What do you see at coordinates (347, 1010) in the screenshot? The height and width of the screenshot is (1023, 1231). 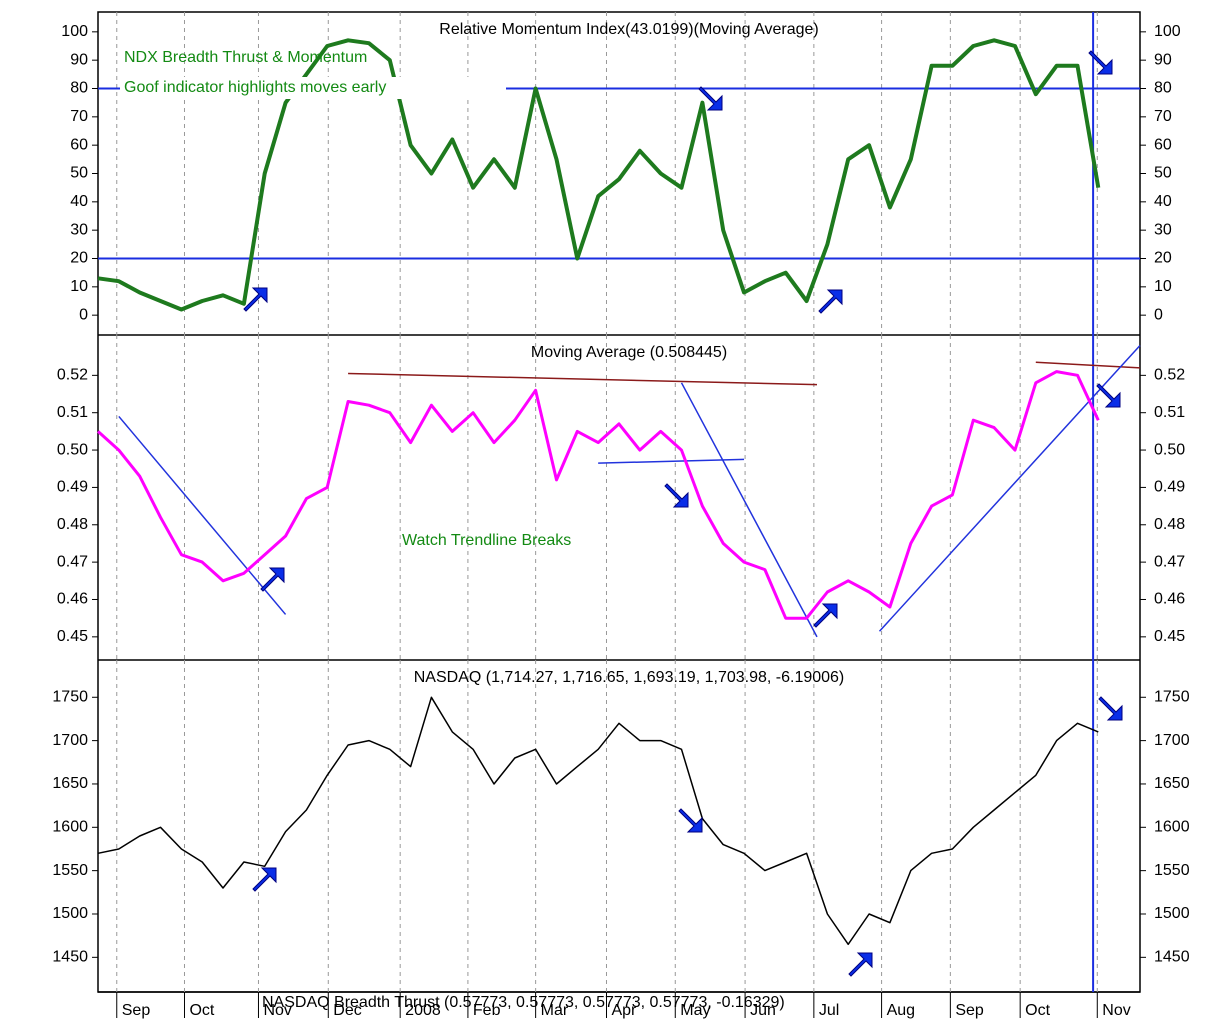 I see `x-tick-label: Dec` at bounding box center [347, 1010].